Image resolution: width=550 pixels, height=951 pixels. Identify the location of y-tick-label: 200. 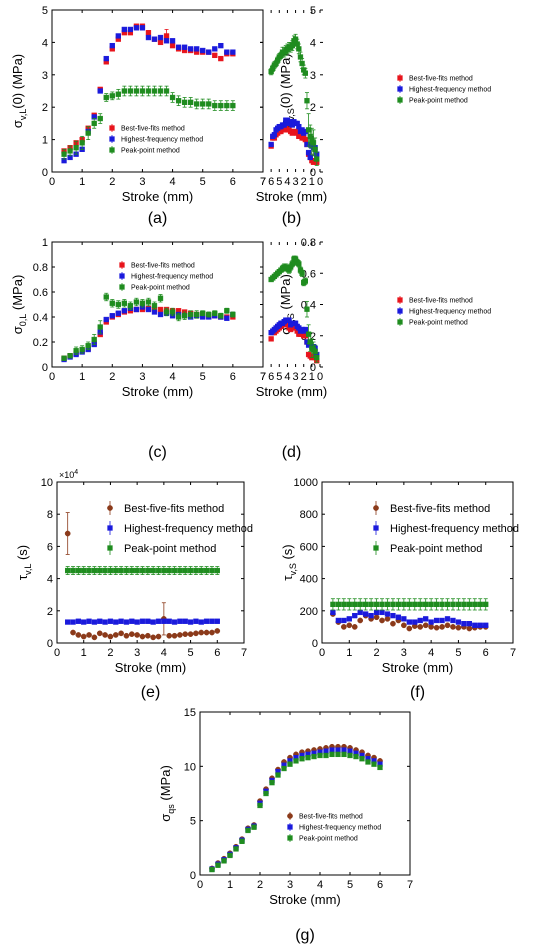
(309, 612).